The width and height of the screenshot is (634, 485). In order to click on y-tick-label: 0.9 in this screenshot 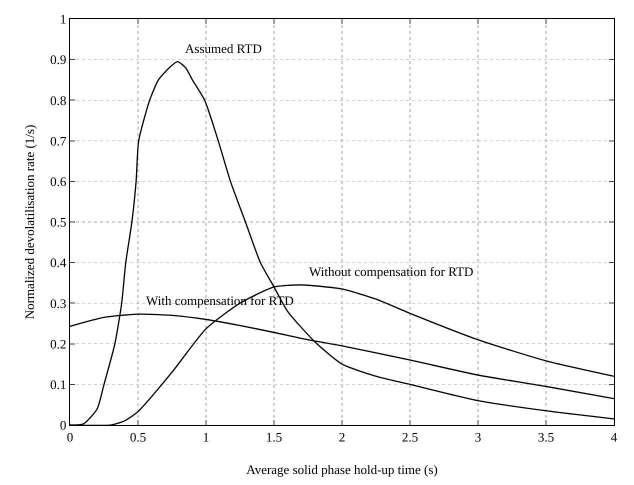, I will do `click(58, 60)`.